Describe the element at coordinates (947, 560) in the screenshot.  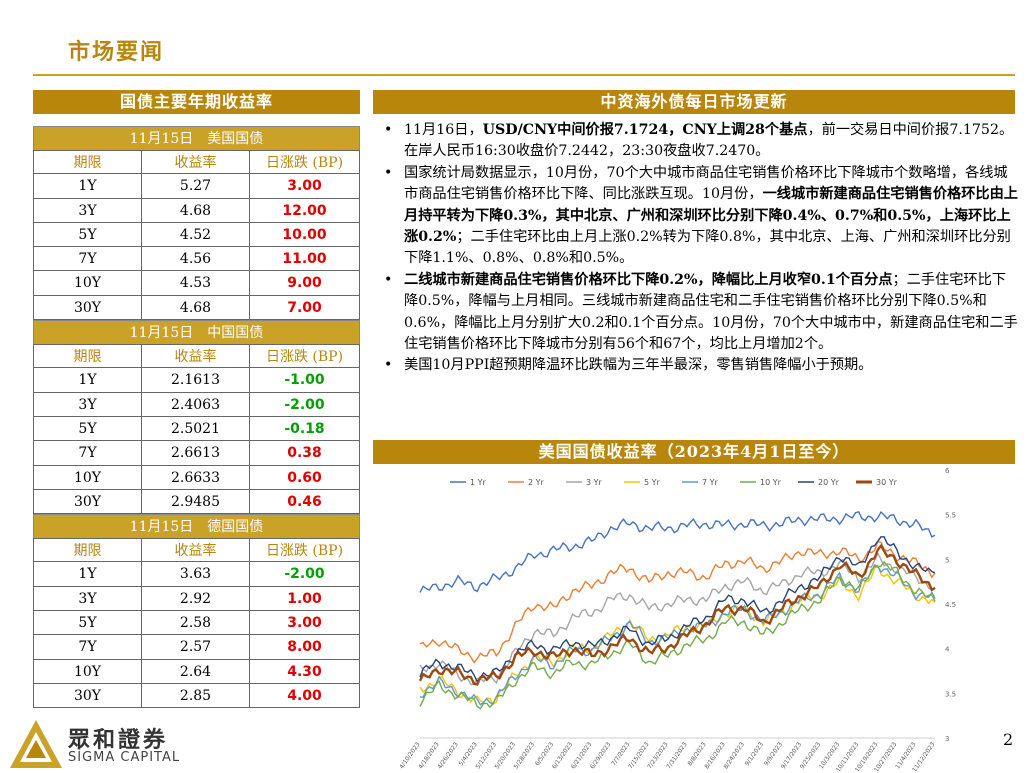
I see `y-tick-label: 5` at that location.